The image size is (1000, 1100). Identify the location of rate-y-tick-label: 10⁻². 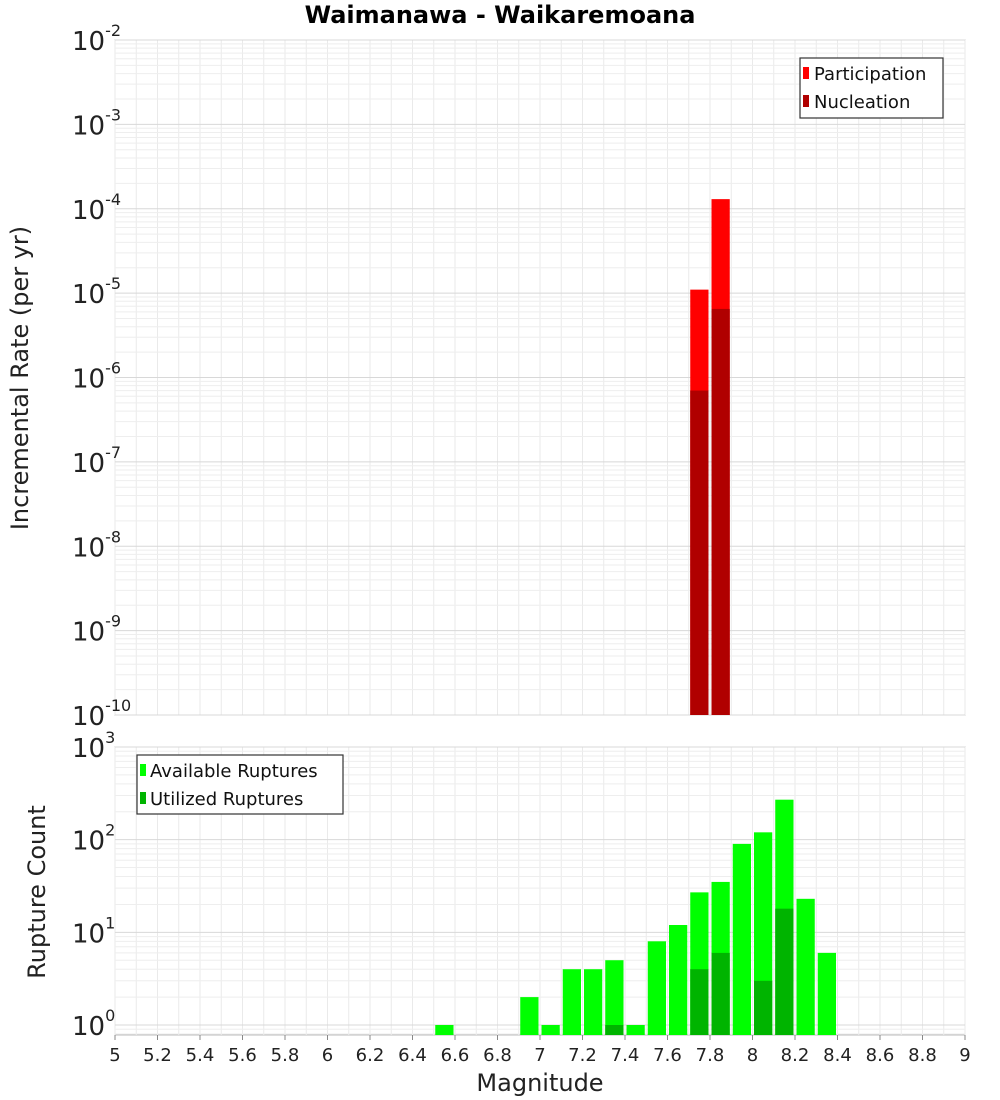
(96, 39).